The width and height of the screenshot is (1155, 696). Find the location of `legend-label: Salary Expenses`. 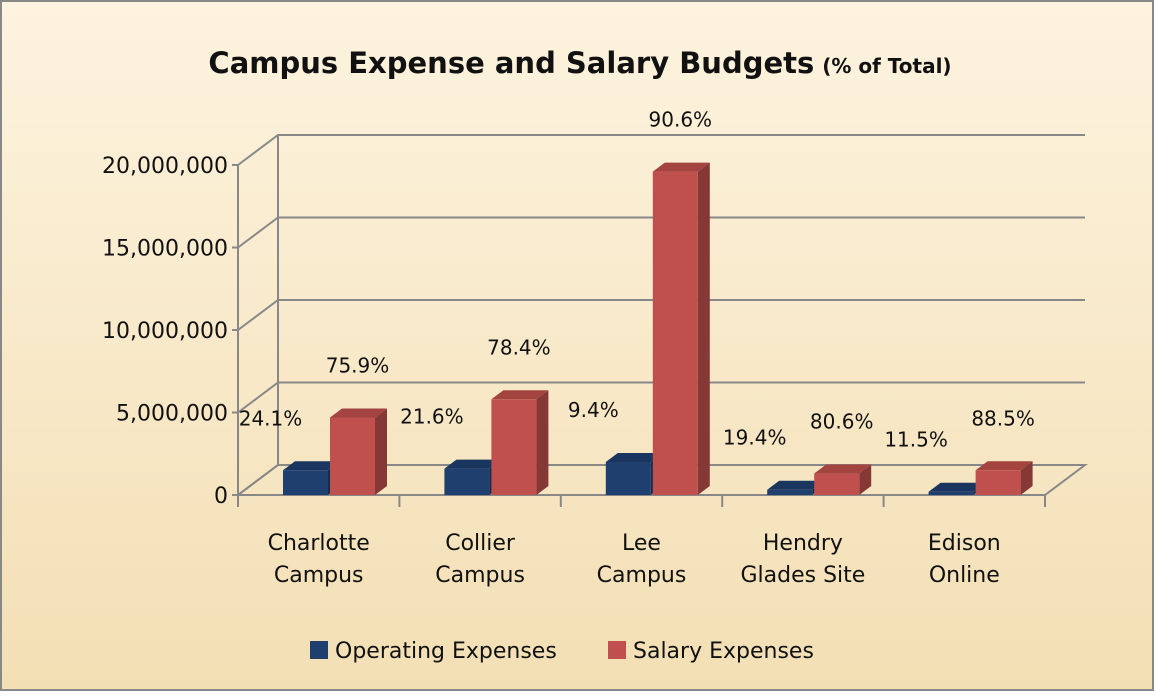

legend-label: Salary Expenses is located at coordinates (723, 651).